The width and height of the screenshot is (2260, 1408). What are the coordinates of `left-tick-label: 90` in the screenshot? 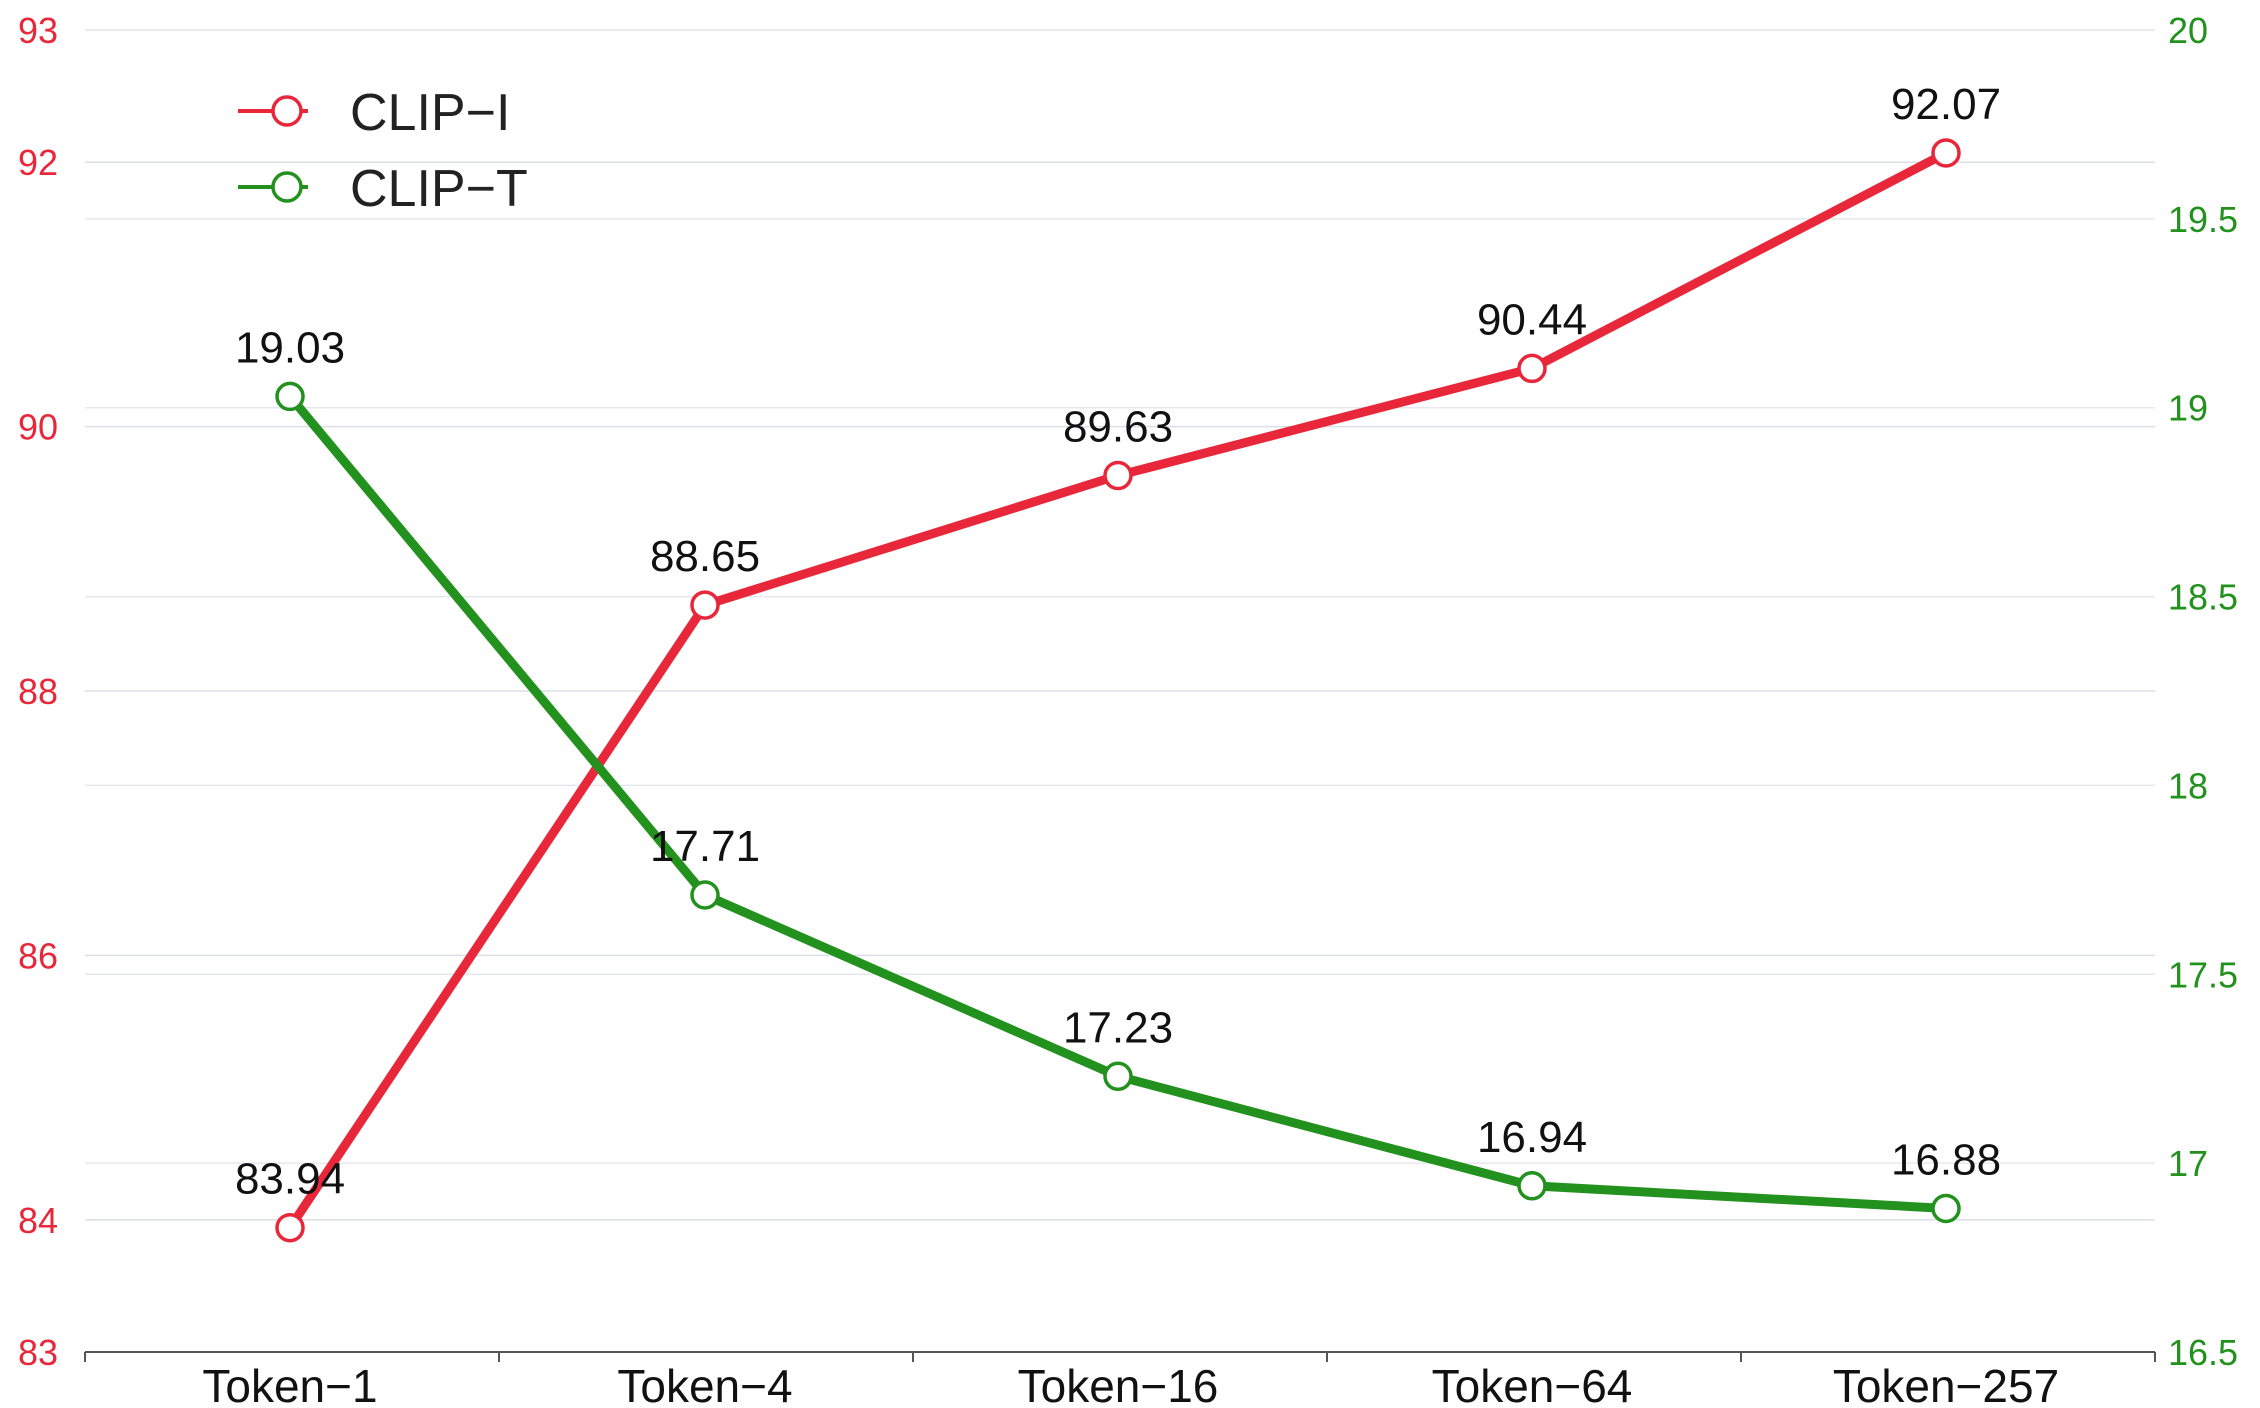 It's located at (38, 427).